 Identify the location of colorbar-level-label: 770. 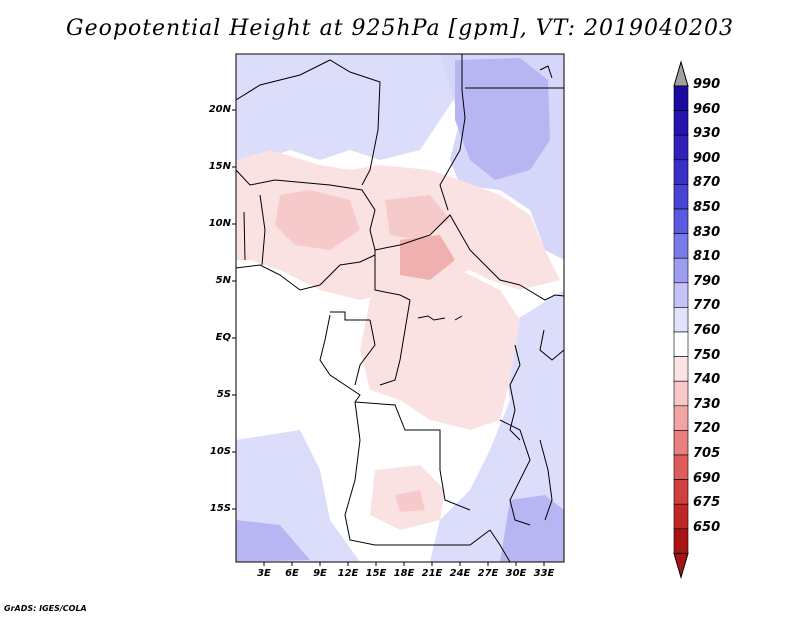
(707, 306).